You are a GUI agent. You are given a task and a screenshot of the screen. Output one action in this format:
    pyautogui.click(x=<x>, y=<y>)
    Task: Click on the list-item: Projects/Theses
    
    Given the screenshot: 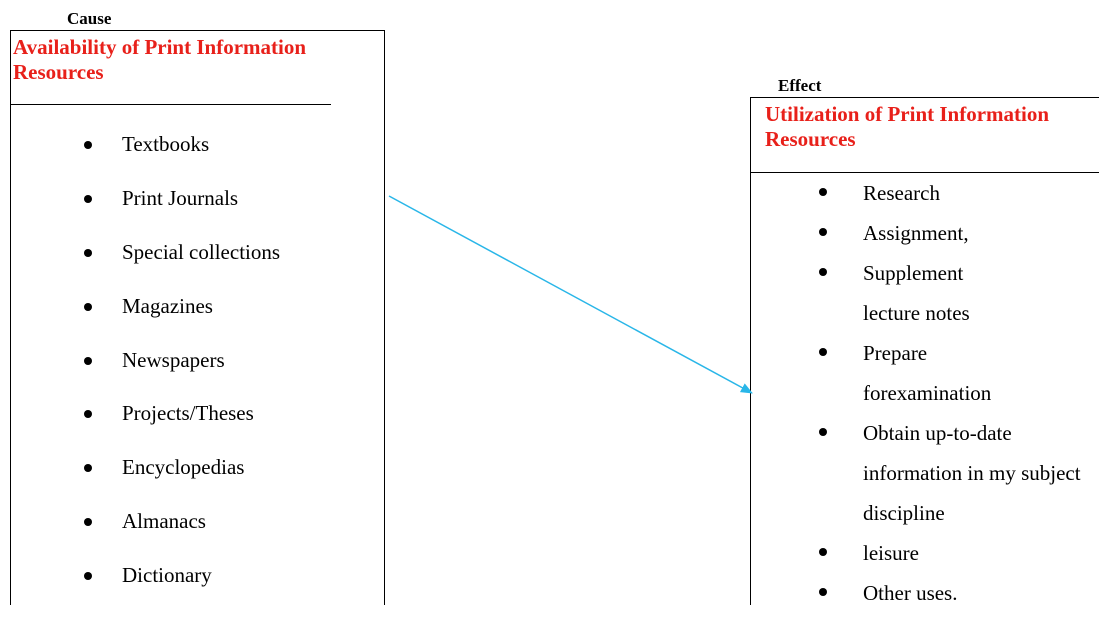 What is the action you would take?
    pyautogui.click(x=197, y=429)
    